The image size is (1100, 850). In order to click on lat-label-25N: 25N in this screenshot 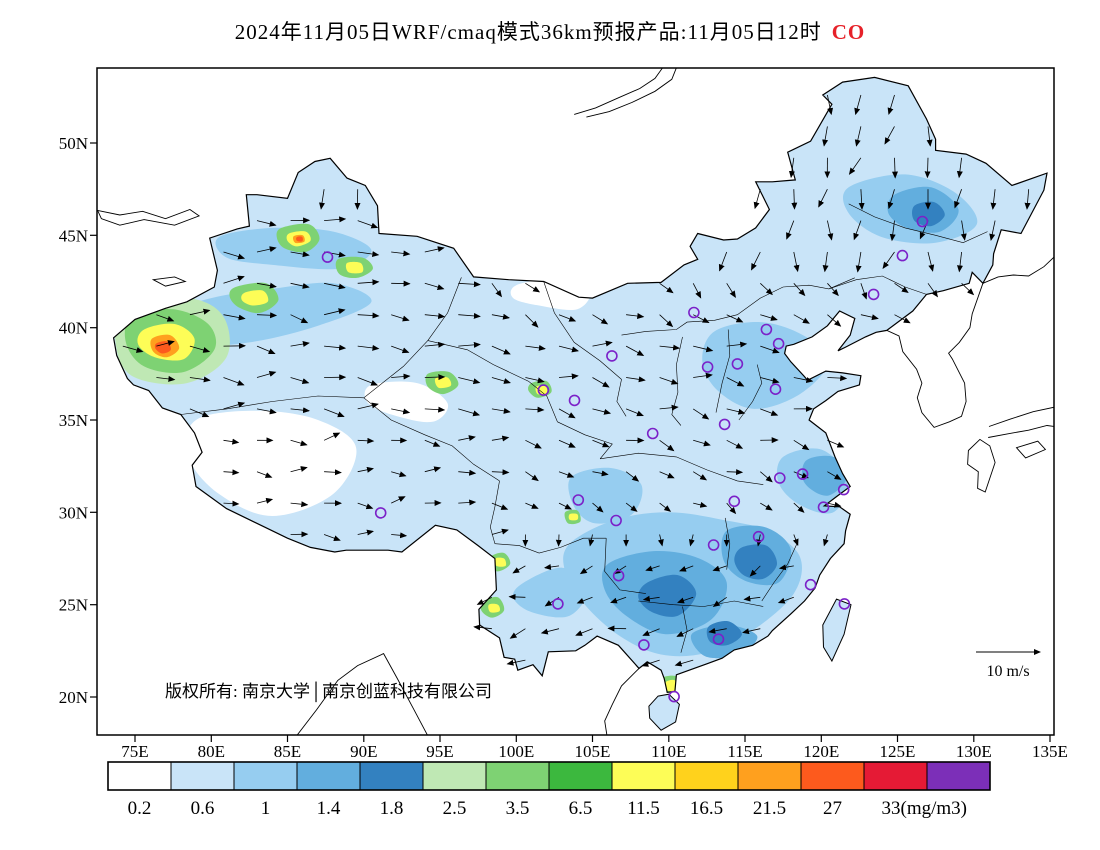, I will do `click(73, 605)`.